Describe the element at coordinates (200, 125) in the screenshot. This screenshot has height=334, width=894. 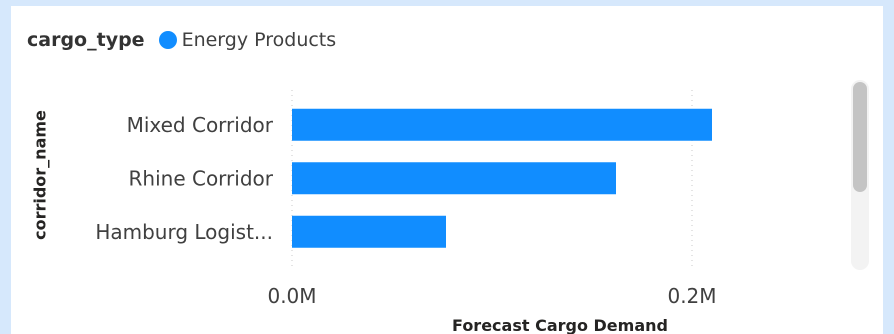
I see `y-tick-label-0: Mixed Corridor` at that location.